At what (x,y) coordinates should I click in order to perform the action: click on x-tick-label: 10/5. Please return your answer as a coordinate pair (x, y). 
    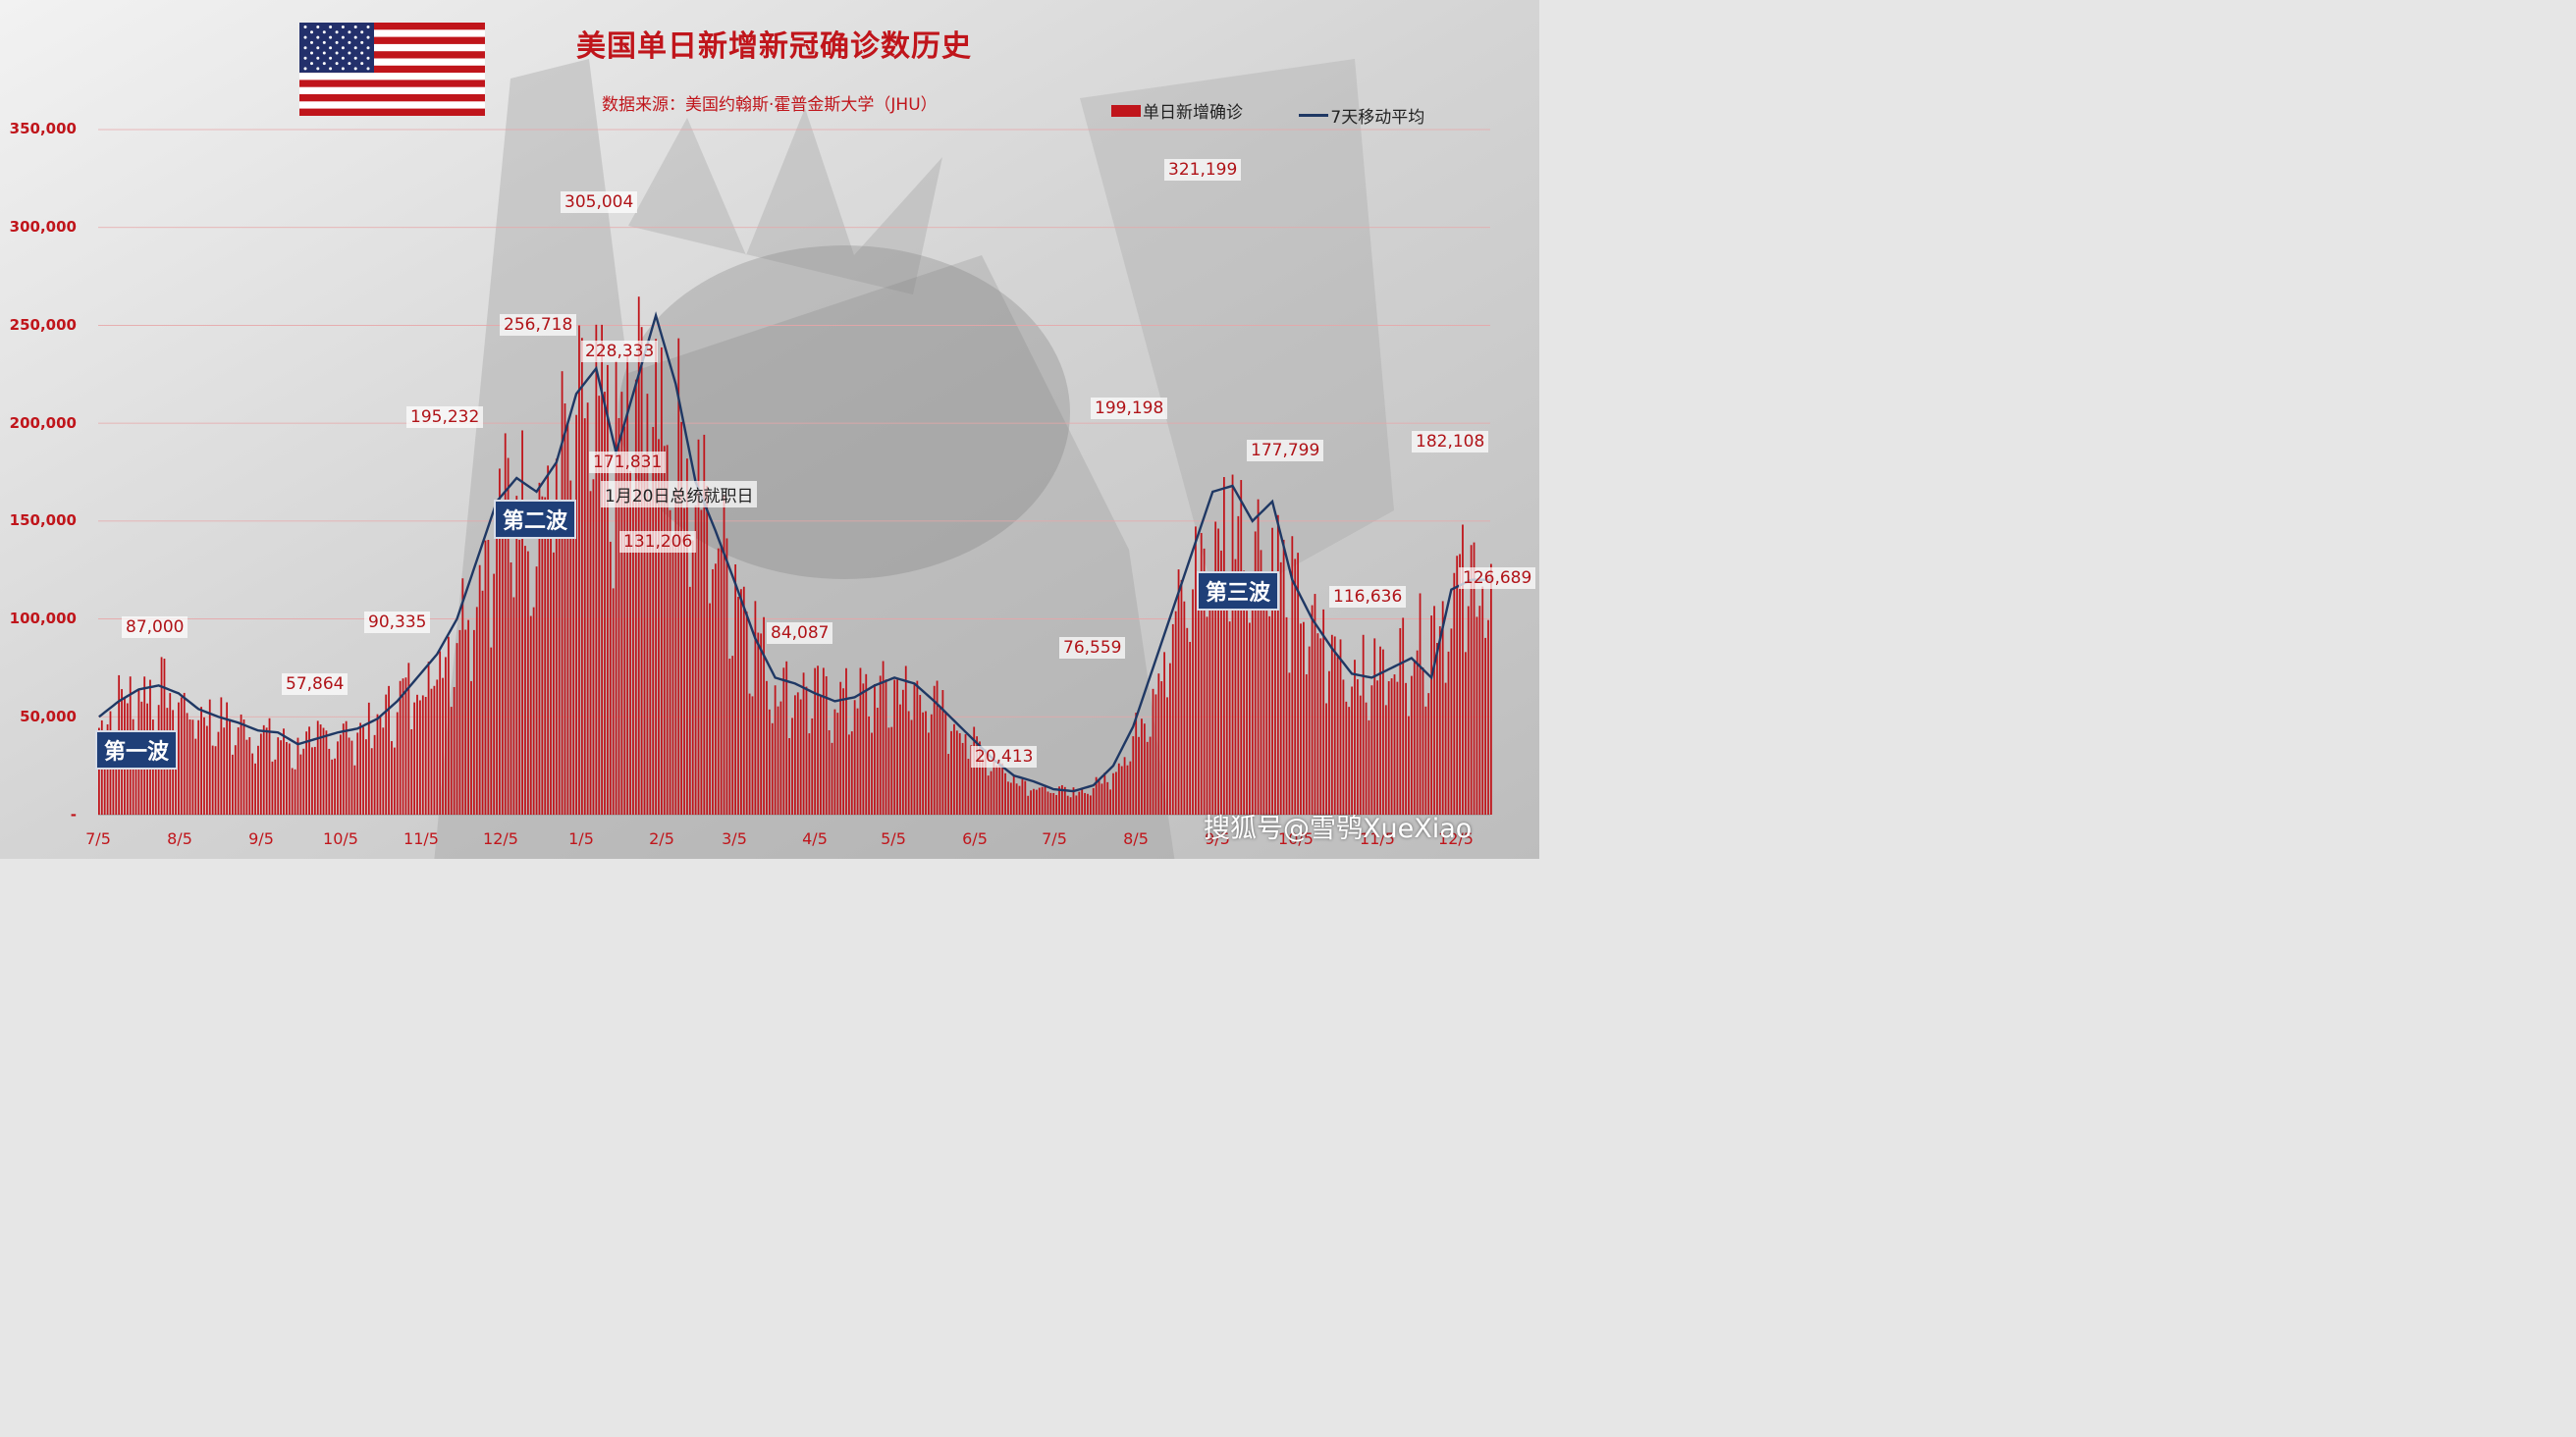
    Looking at the image, I should click on (1296, 839).